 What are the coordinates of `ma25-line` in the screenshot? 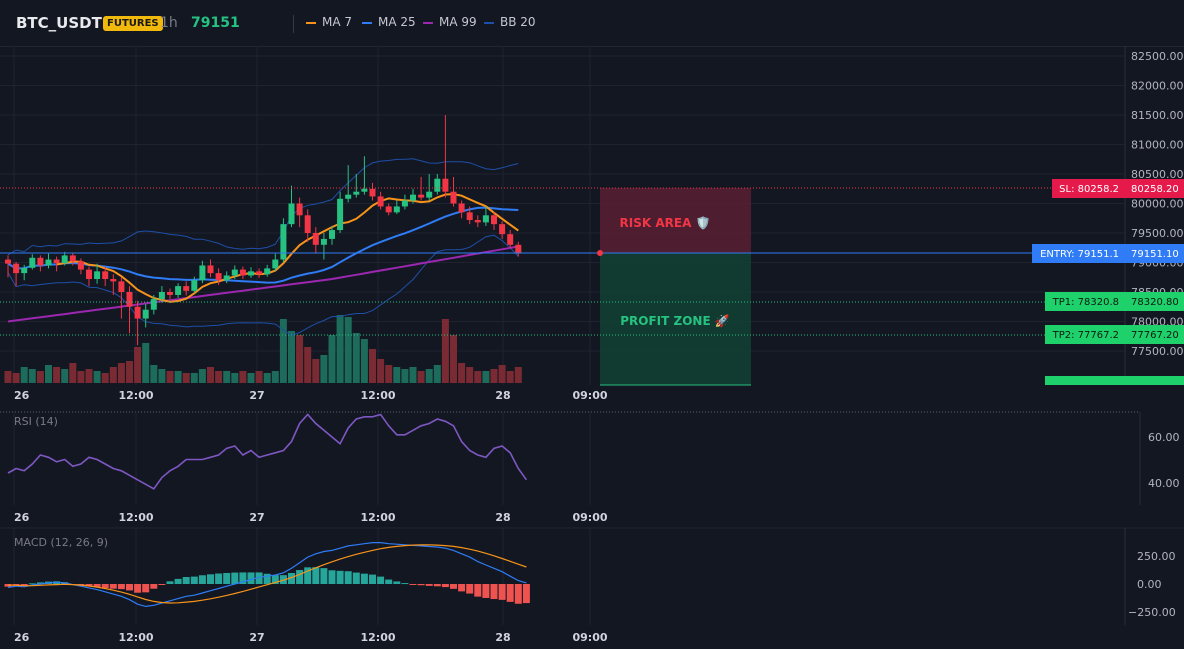 It's located at (263, 245).